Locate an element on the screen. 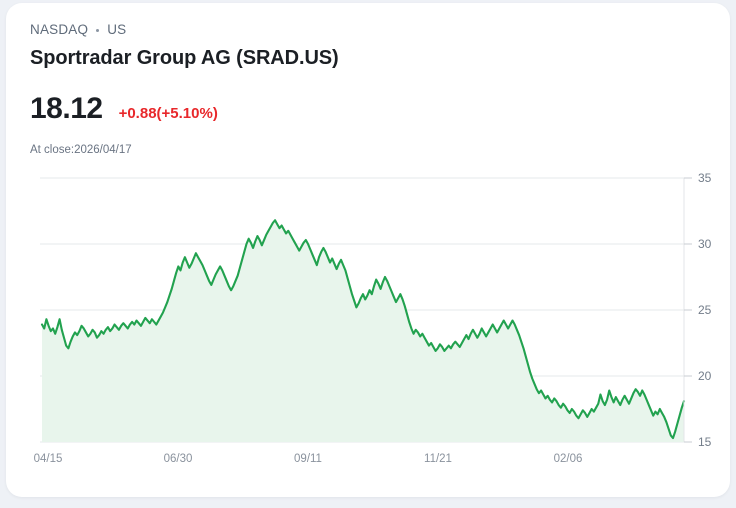 Image resolution: width=736 pixels, height=508 pixels. y-axis-ticks: 35 30 25 20 15 is located at coordinates (698, 310).